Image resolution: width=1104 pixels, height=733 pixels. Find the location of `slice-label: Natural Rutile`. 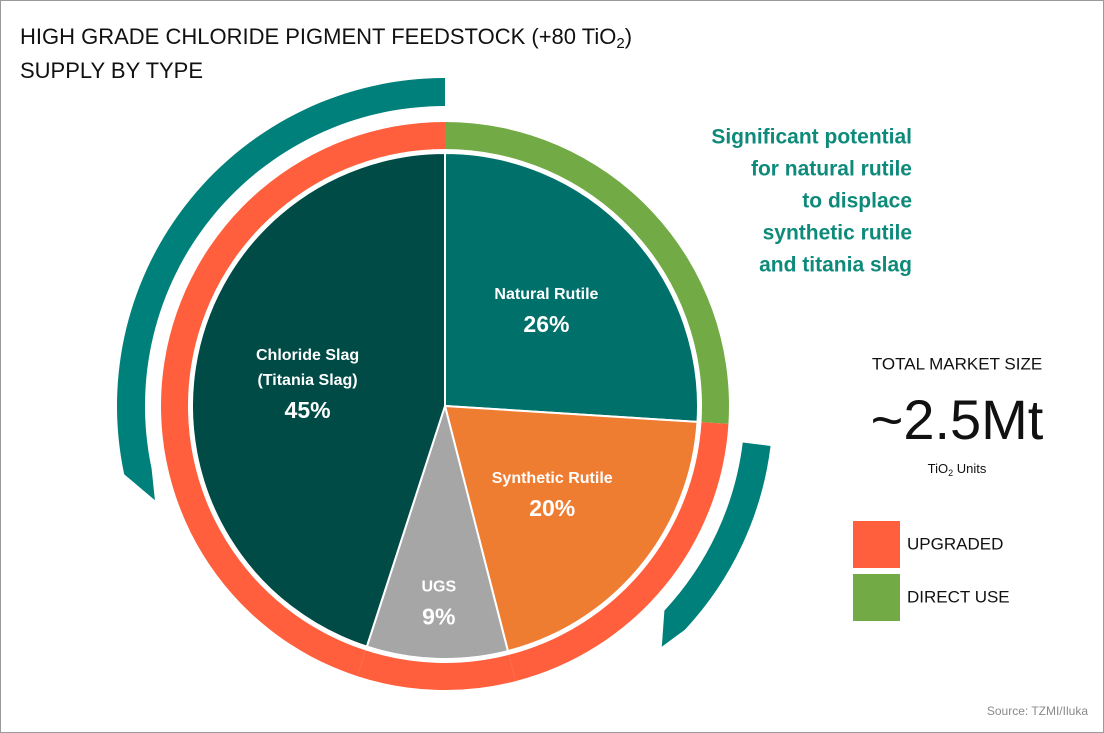

slice-label: Natural Rutile is located at coordinates (546, 294).